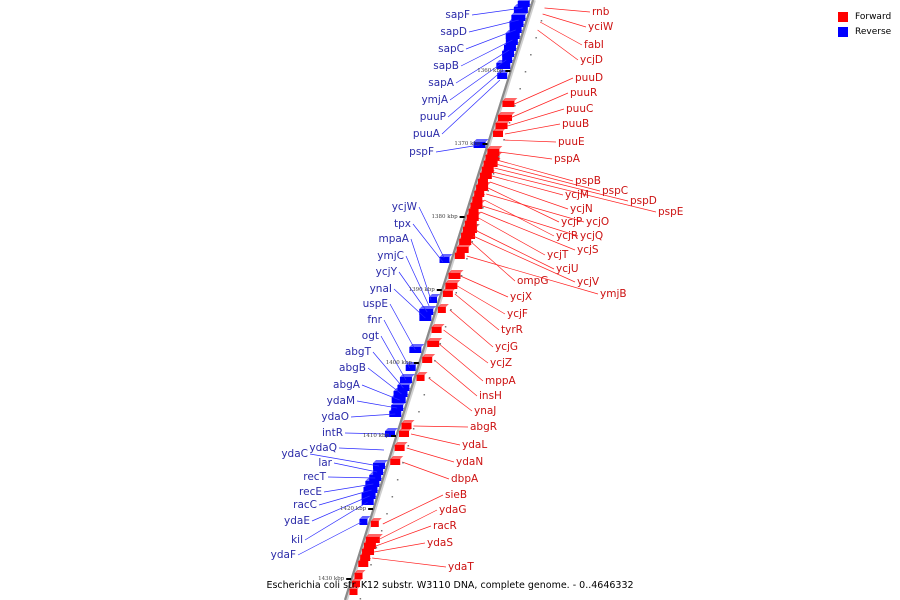 Image resolution: width=900 pixels, height=600 pixels. What do you see at coordinates (465, 479) in the screenshot?
I see `forward-gene-label: dbpA` at bounding box center [465, 479].